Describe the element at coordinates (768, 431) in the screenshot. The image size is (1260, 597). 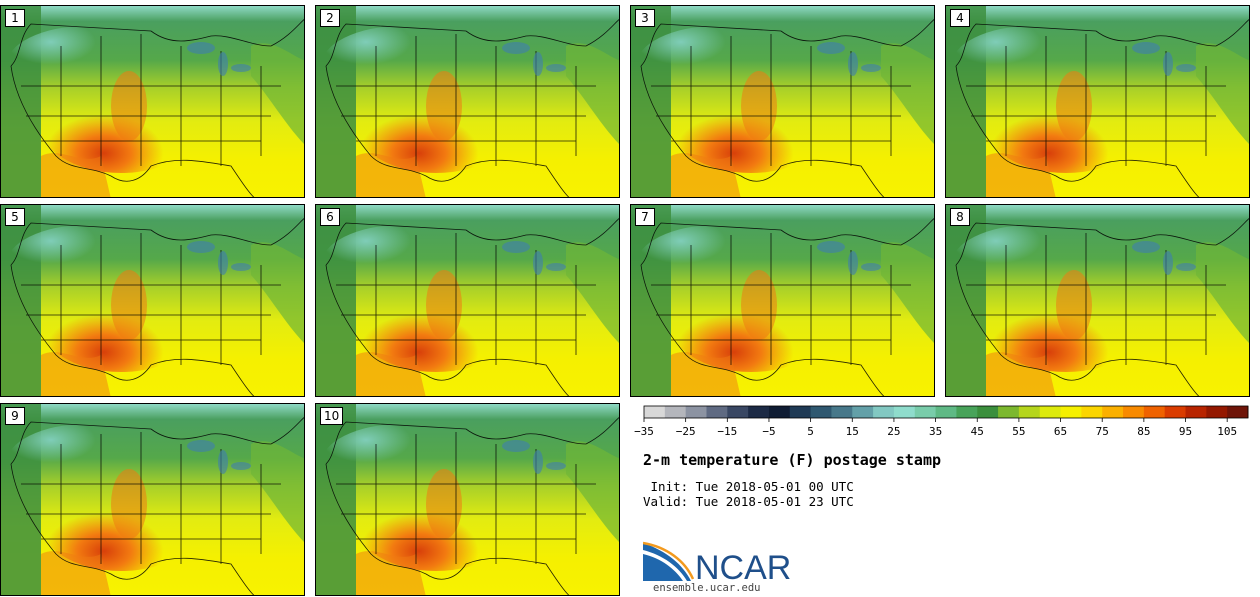
I see `colorbar-tick-label: −5` at that location.